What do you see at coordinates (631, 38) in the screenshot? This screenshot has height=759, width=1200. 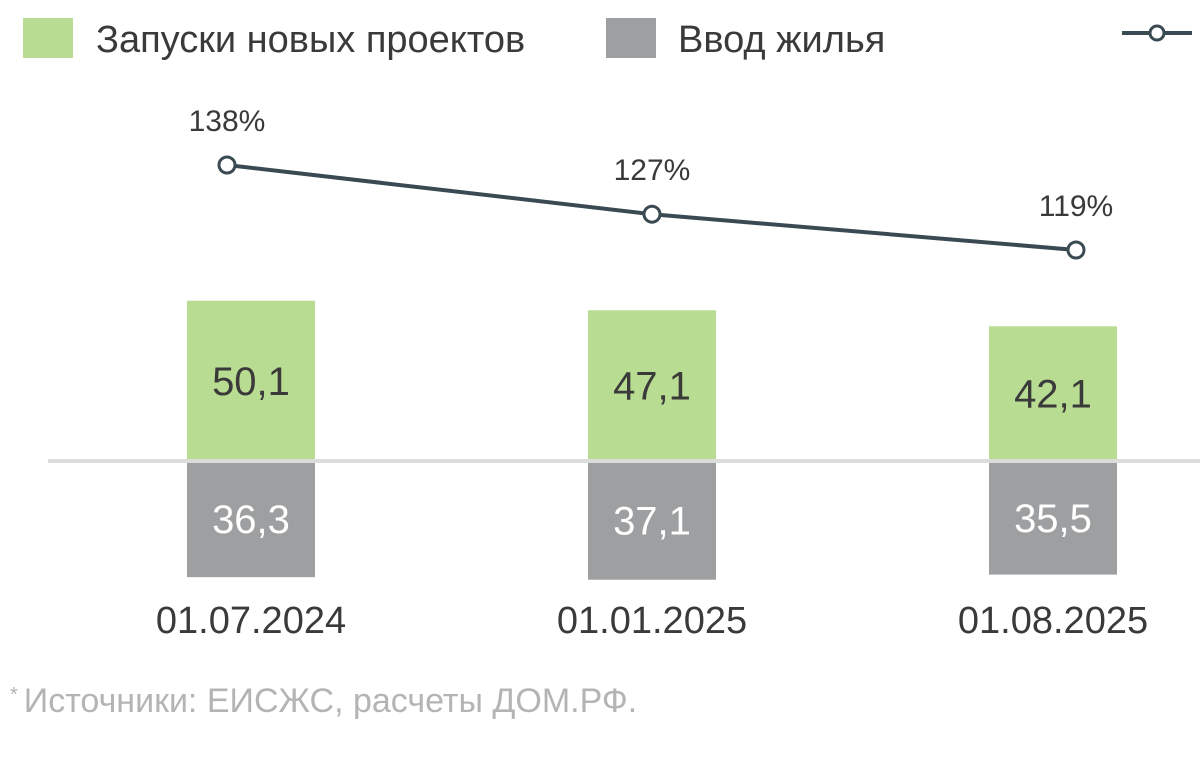 I see `legend-swatch-completions` at bounding box center [631, 38].